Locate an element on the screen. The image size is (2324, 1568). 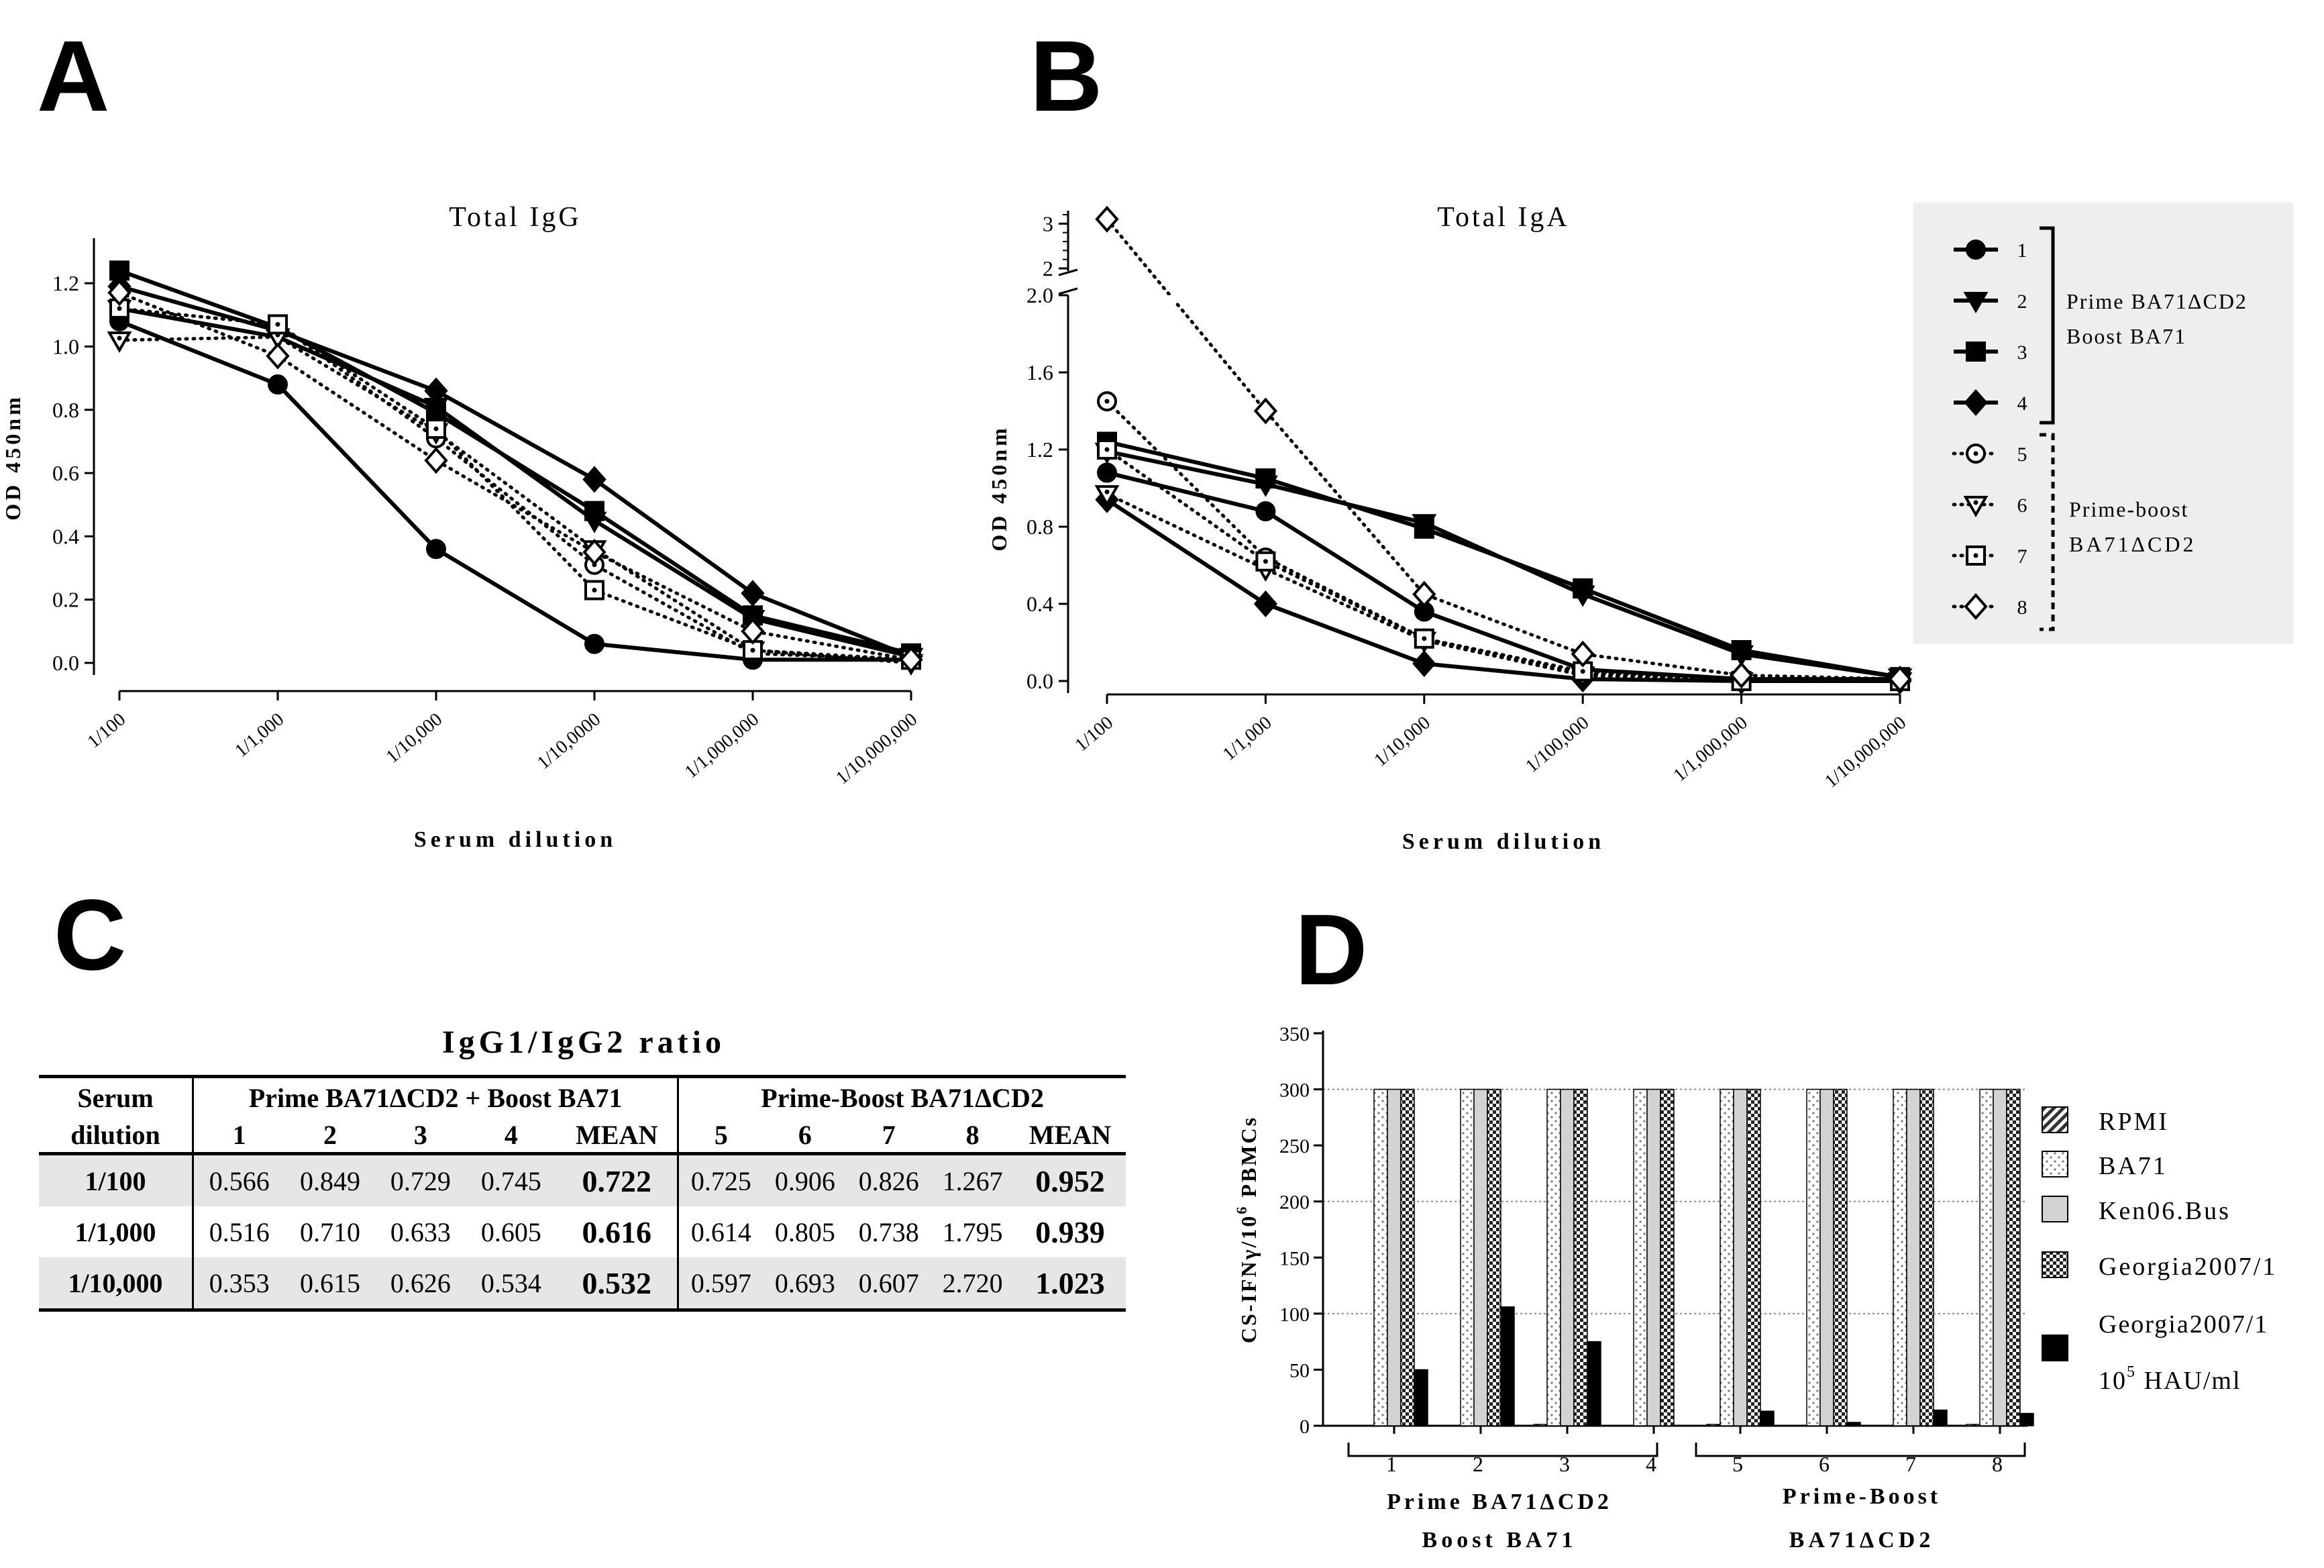
x-tick-label: 1/10,000 is located at coordinates (414, 738).